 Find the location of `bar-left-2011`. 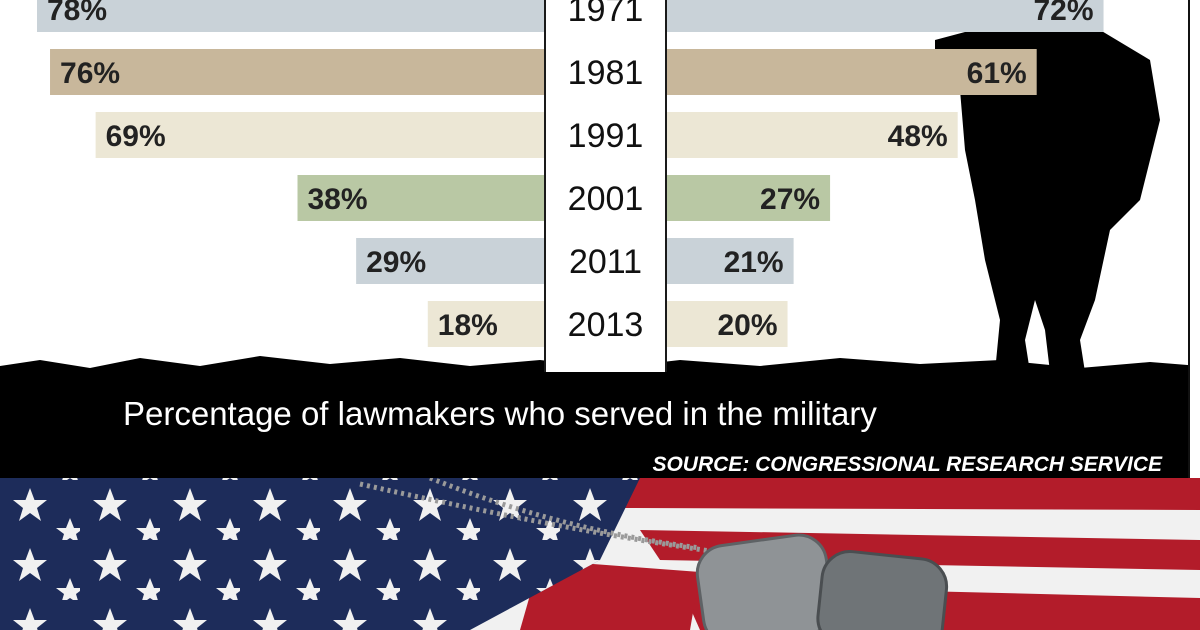

bar-left-2011 is located at coordinates (450, 261).